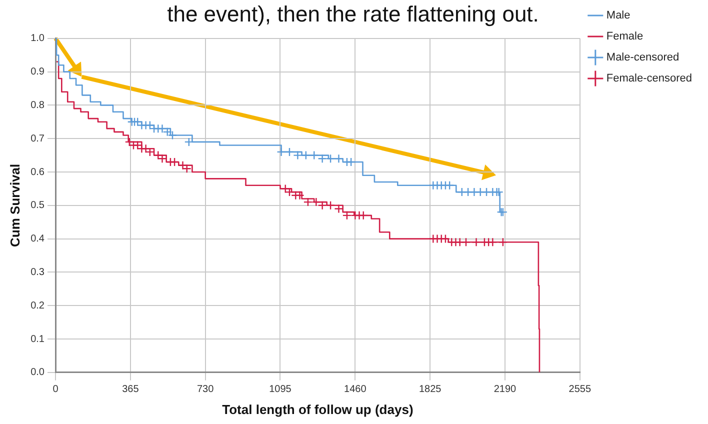 The width and height of the screenshot is (708, 424). What do you see at coordinates (37, 105) in the screenshot?
I see `y-tick-label: 0.8` at bounding box center [37, 105].